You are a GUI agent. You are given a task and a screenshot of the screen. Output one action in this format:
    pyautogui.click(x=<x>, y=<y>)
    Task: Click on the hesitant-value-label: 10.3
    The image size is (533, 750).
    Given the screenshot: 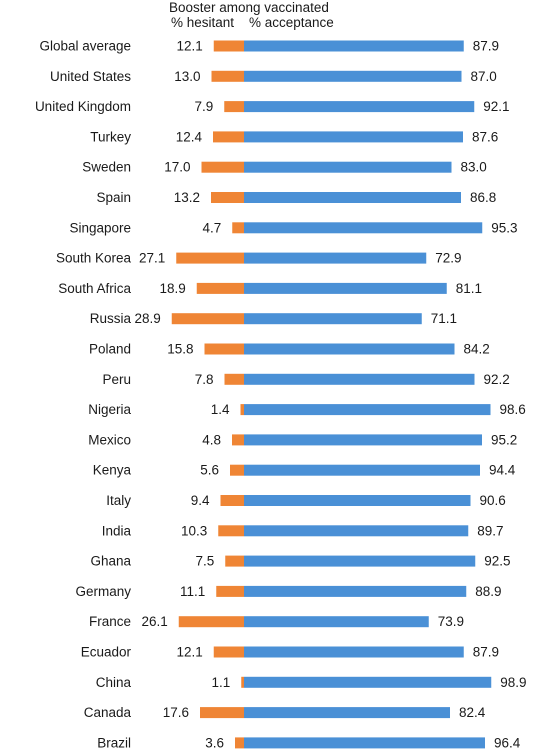 What is the action you would take?
    pyautogui.click(x=194, y=530)
    